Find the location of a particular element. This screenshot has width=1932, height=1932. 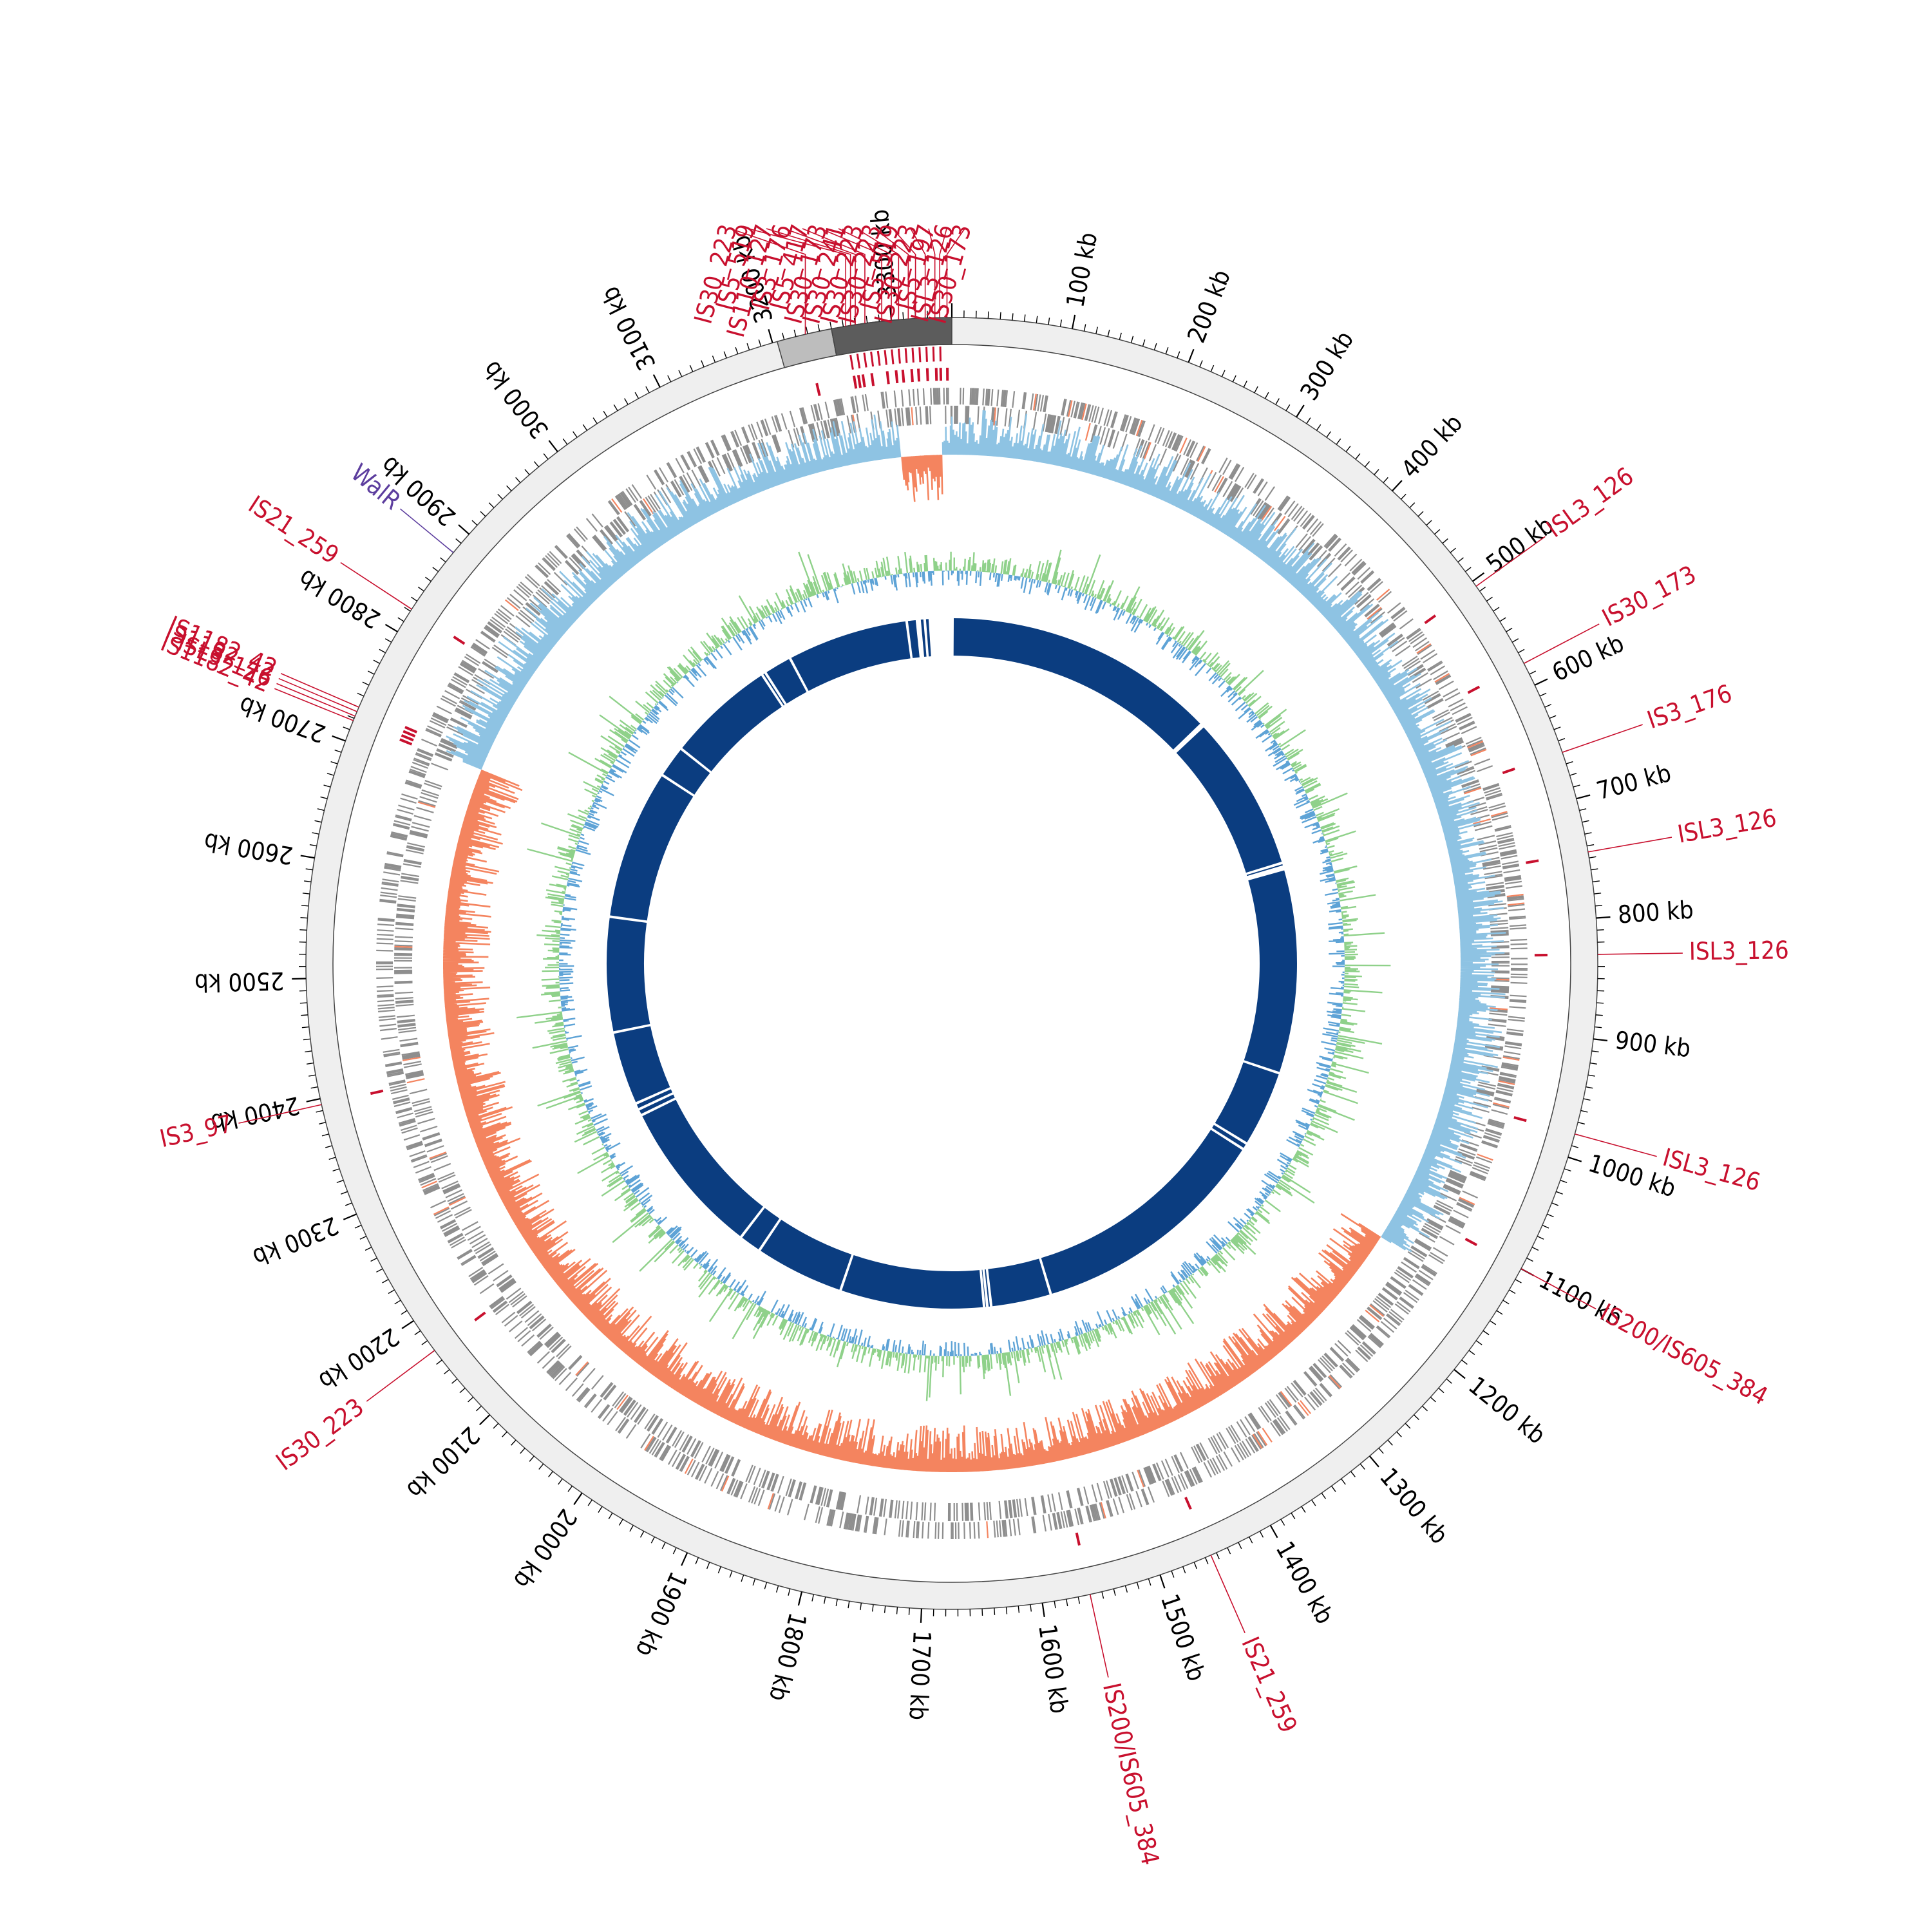

tick-label: 1600 kb is located at coordinates (1053, 1669).